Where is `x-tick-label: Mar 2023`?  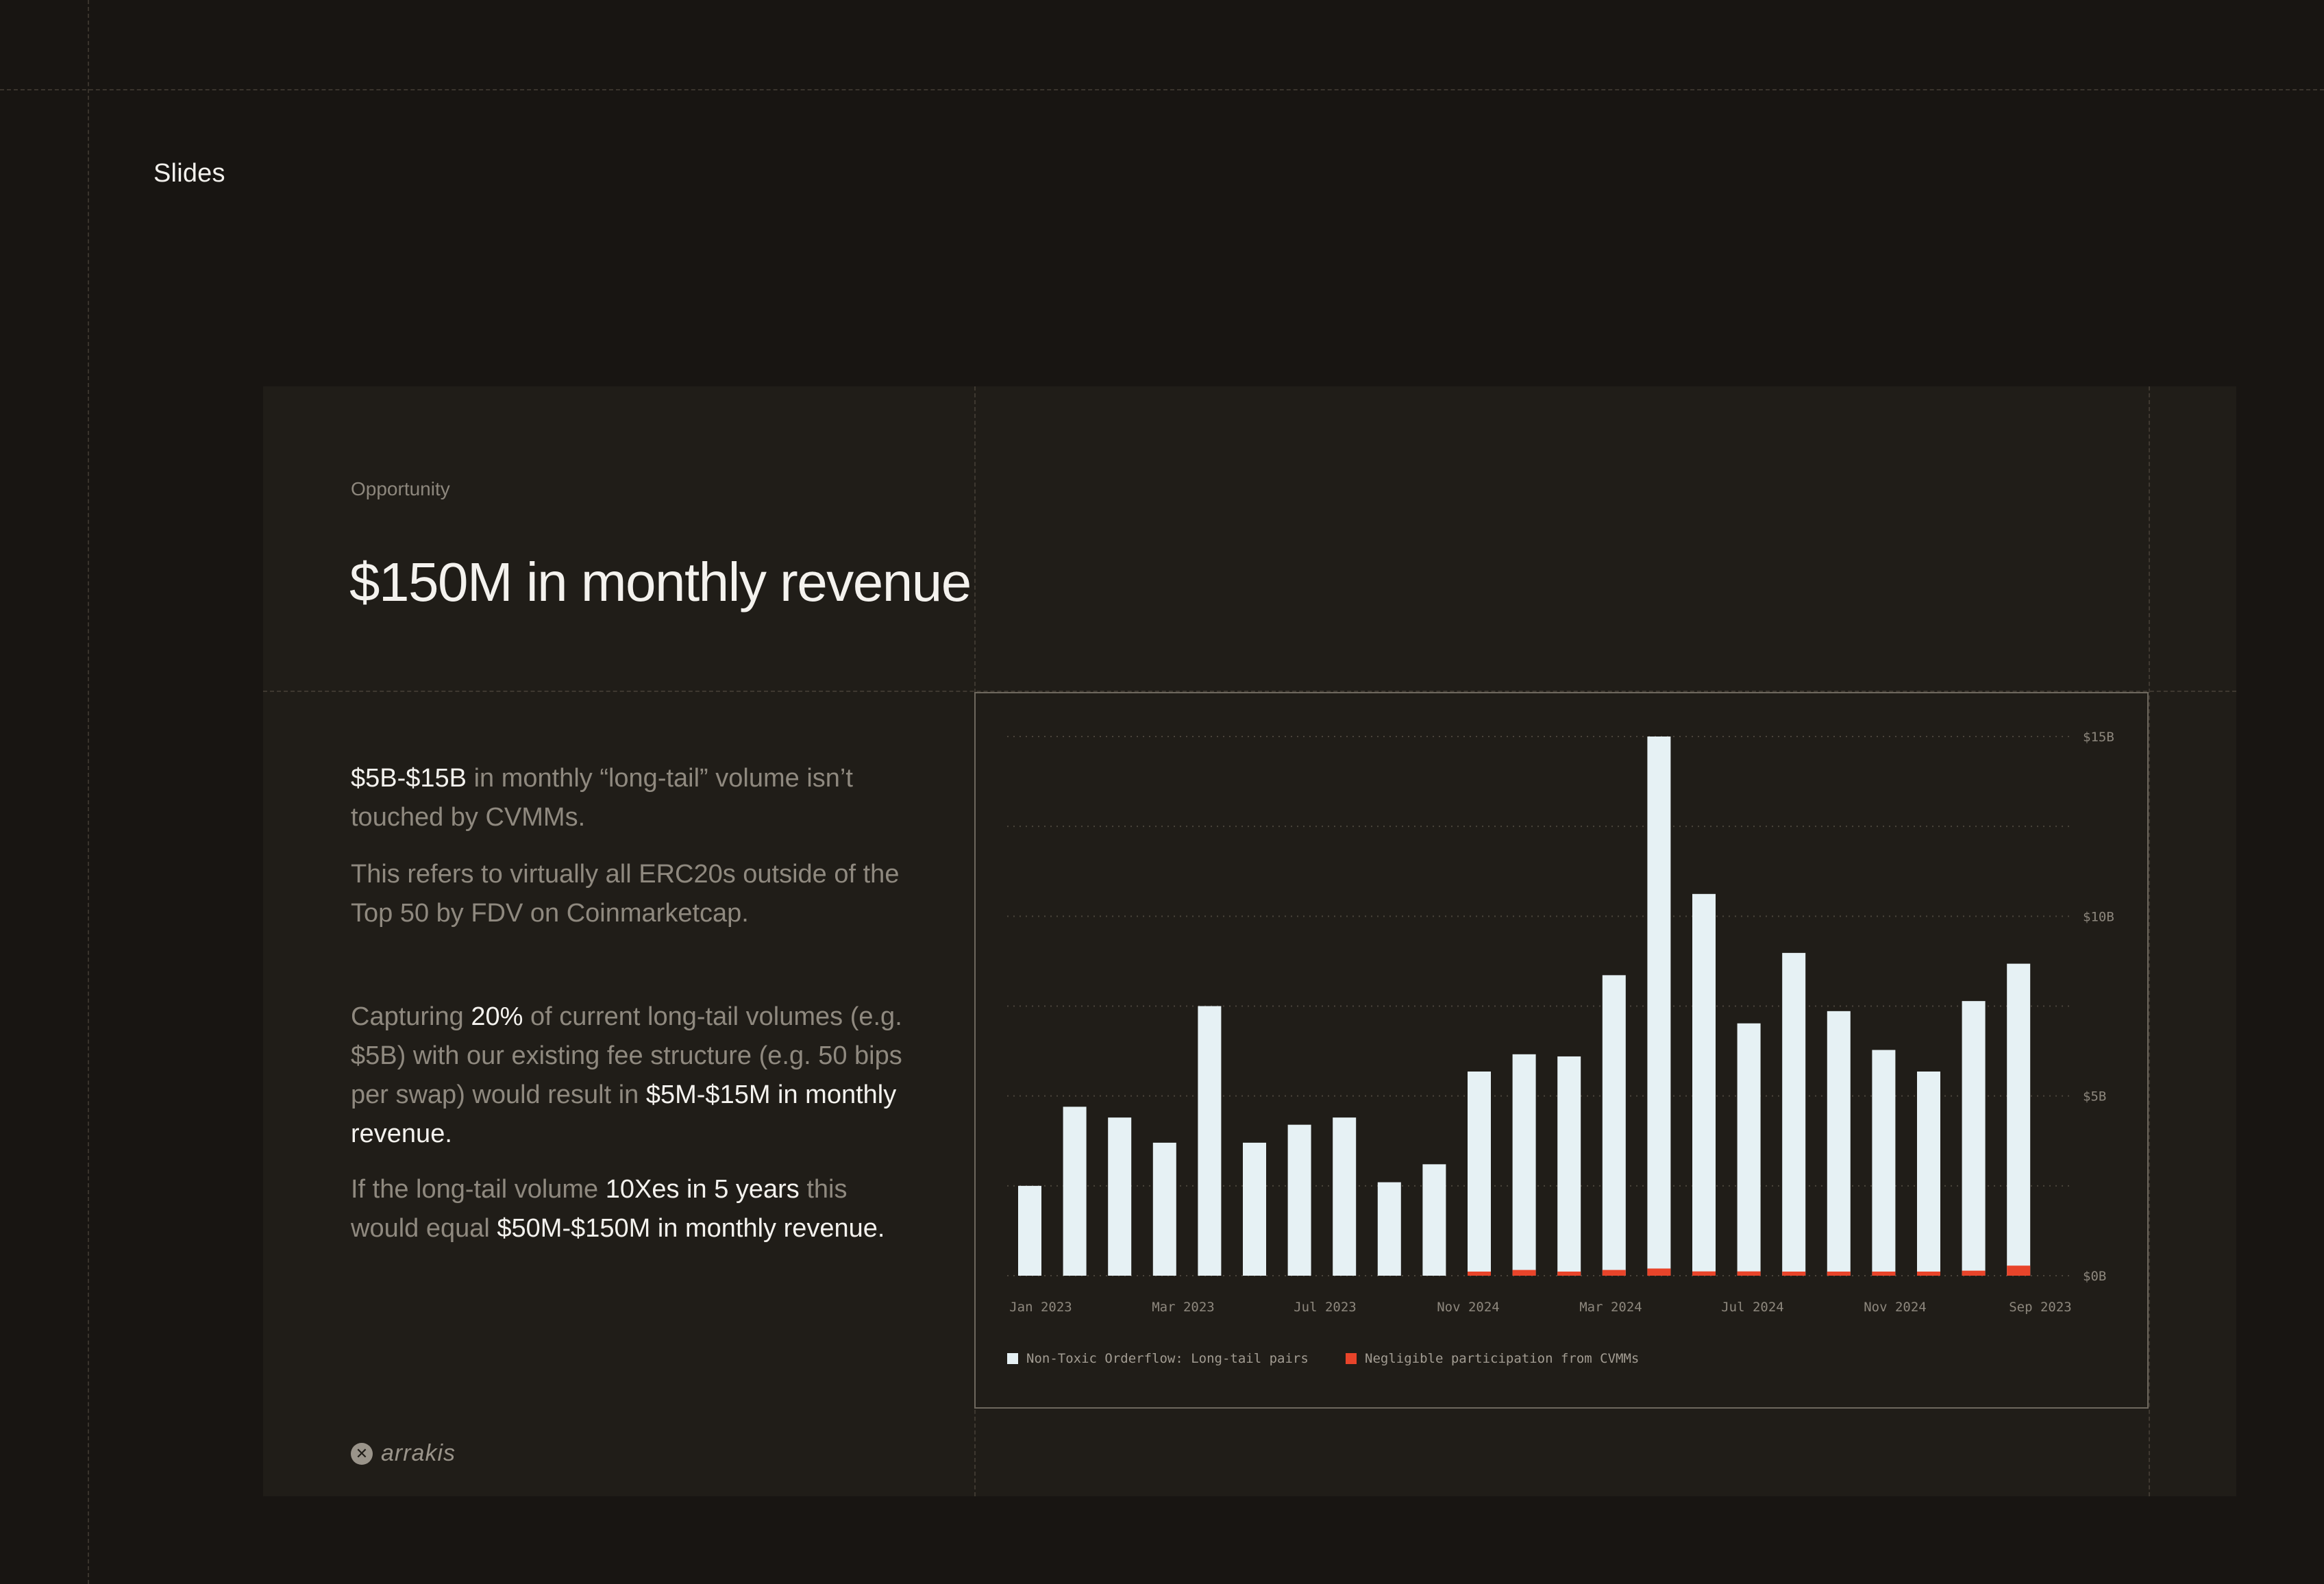 x-tick-label: Mar 2023 is located at coordinates (1183, 1307).